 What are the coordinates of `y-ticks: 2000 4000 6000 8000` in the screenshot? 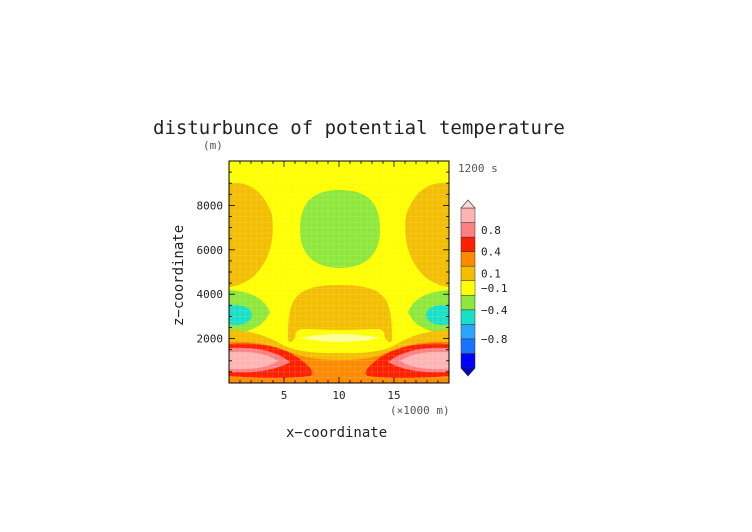 It's located at (323, 272).